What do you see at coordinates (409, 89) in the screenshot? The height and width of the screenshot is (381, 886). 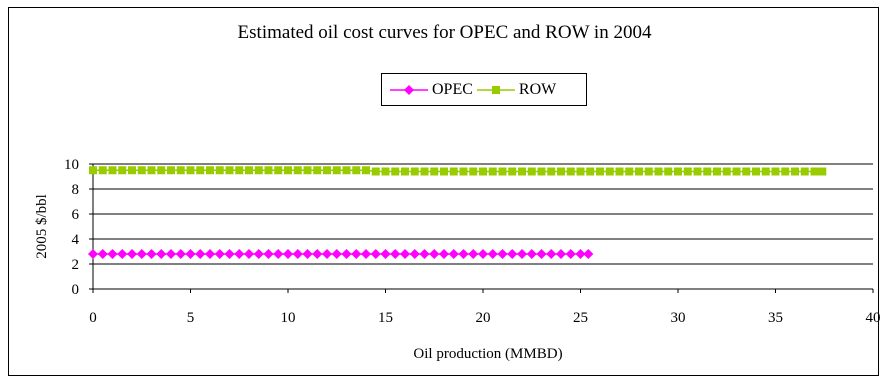 I see `legend-swatch-opec` at bounding box center [409, 89].